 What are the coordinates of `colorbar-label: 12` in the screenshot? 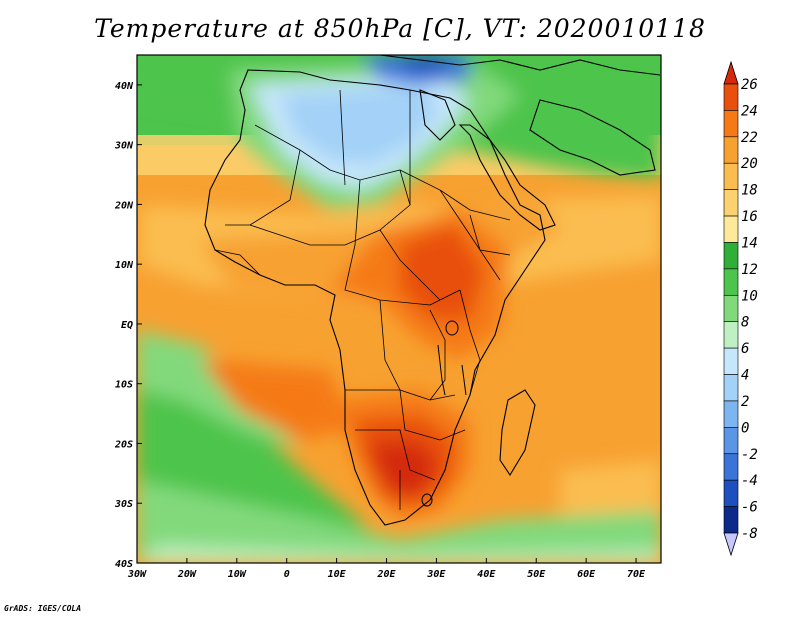 It's located at (749, 270).